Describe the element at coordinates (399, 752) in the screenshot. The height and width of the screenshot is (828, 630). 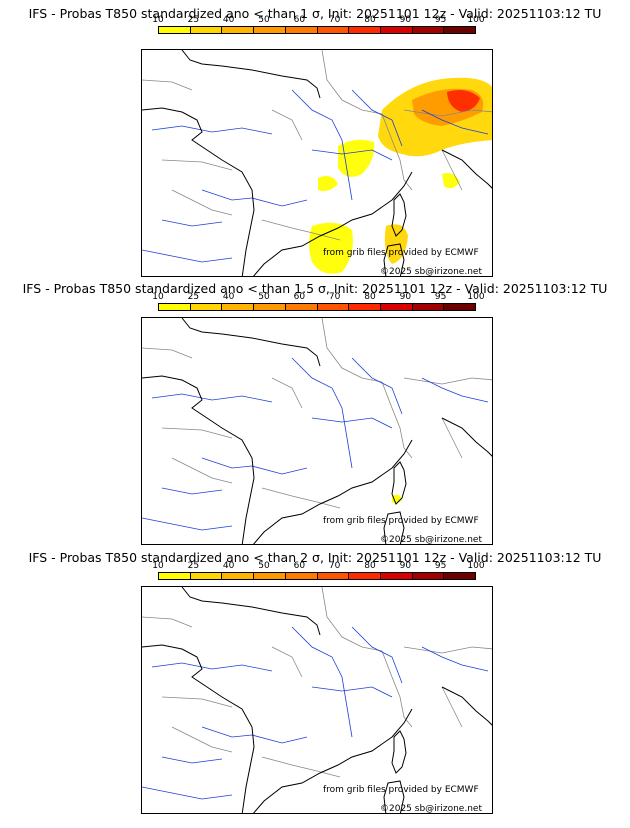
I see `corsica-coastline` at that location.